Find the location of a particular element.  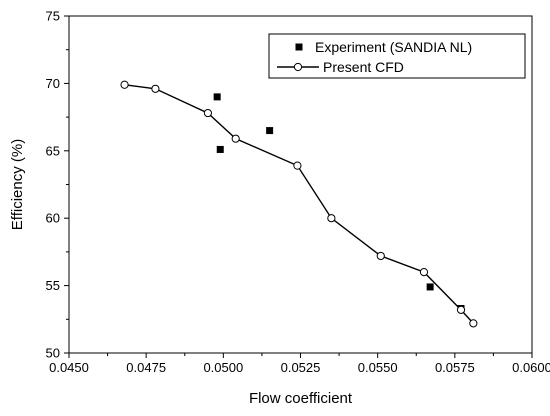

legend-box is located at coordinates (397, 56).